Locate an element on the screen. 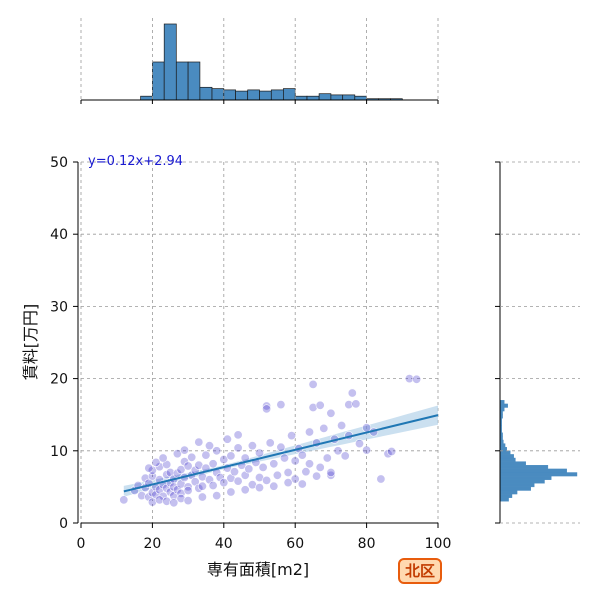  regression-layer is located at coordinates (281, 453).